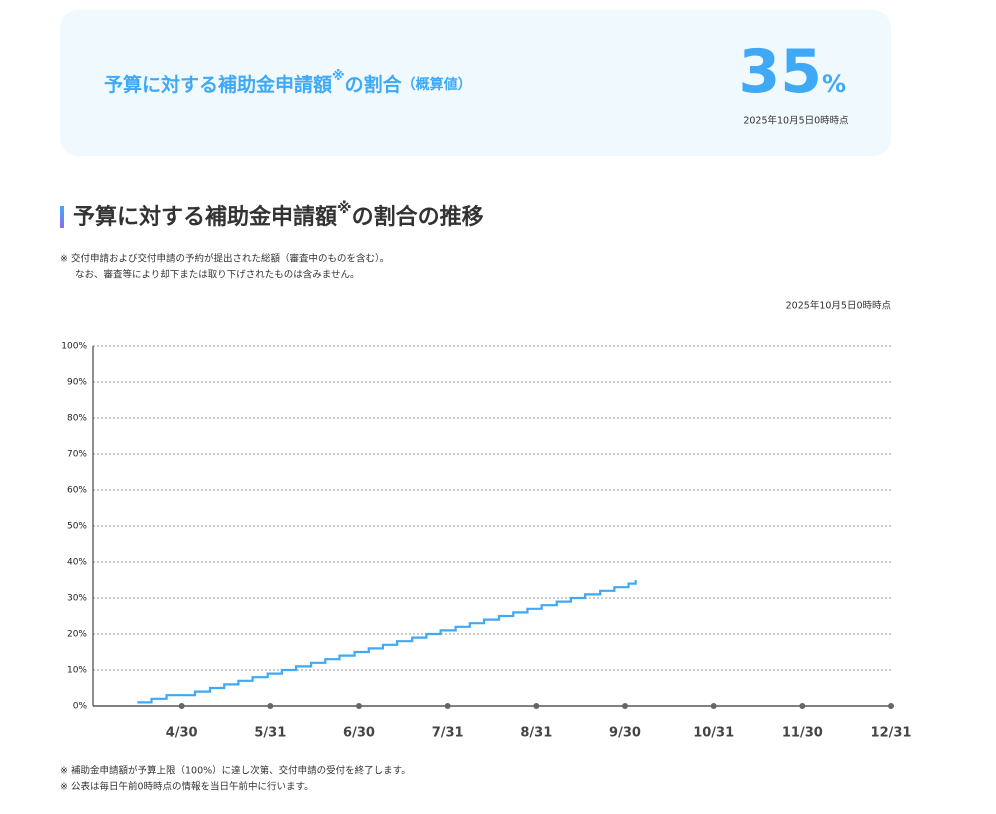 The width and height of the screenshot is (996, 814). Describe the element at coordinates (359, 733) in the screenshot. I see `x-tick-label: 6/30` at that location.